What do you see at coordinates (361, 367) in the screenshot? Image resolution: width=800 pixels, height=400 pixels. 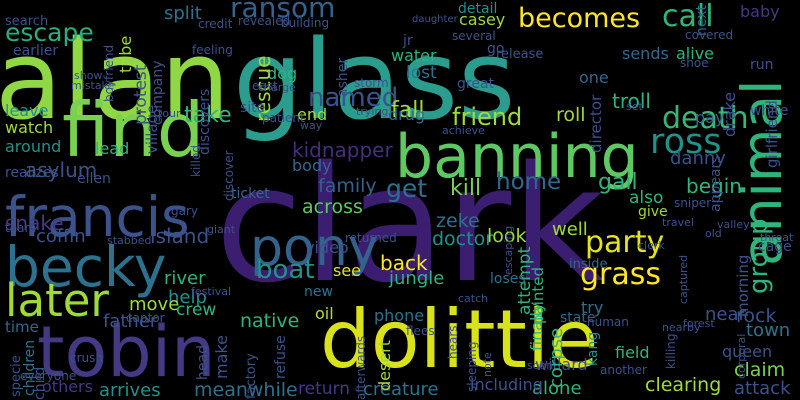 I see `cloud-word-afterwards: afterwards` at bounding box center [361, 367].